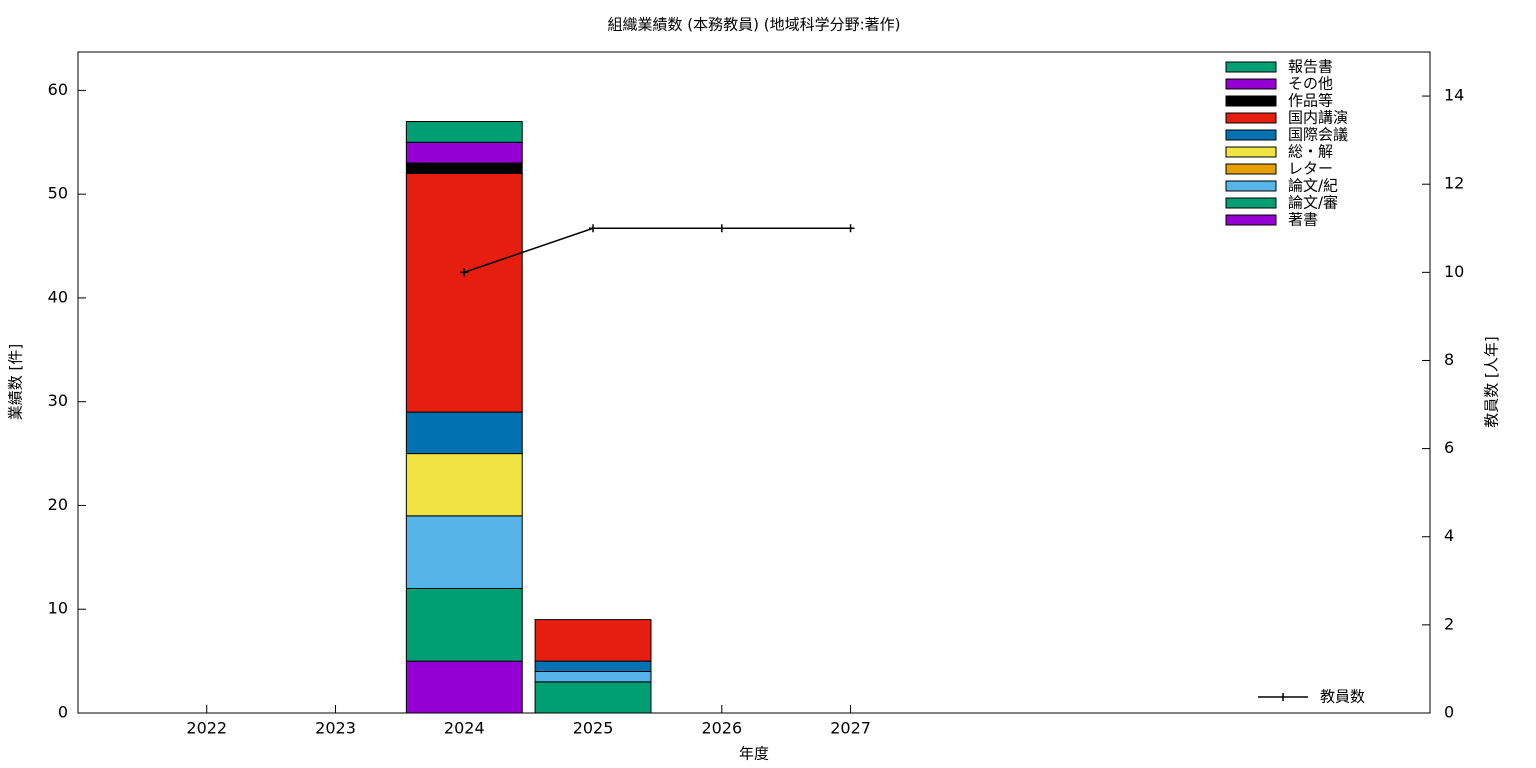 The height and width of the screenshot is (768, 1536). I want to click on y-tick-label: 10, so click(58, 608).